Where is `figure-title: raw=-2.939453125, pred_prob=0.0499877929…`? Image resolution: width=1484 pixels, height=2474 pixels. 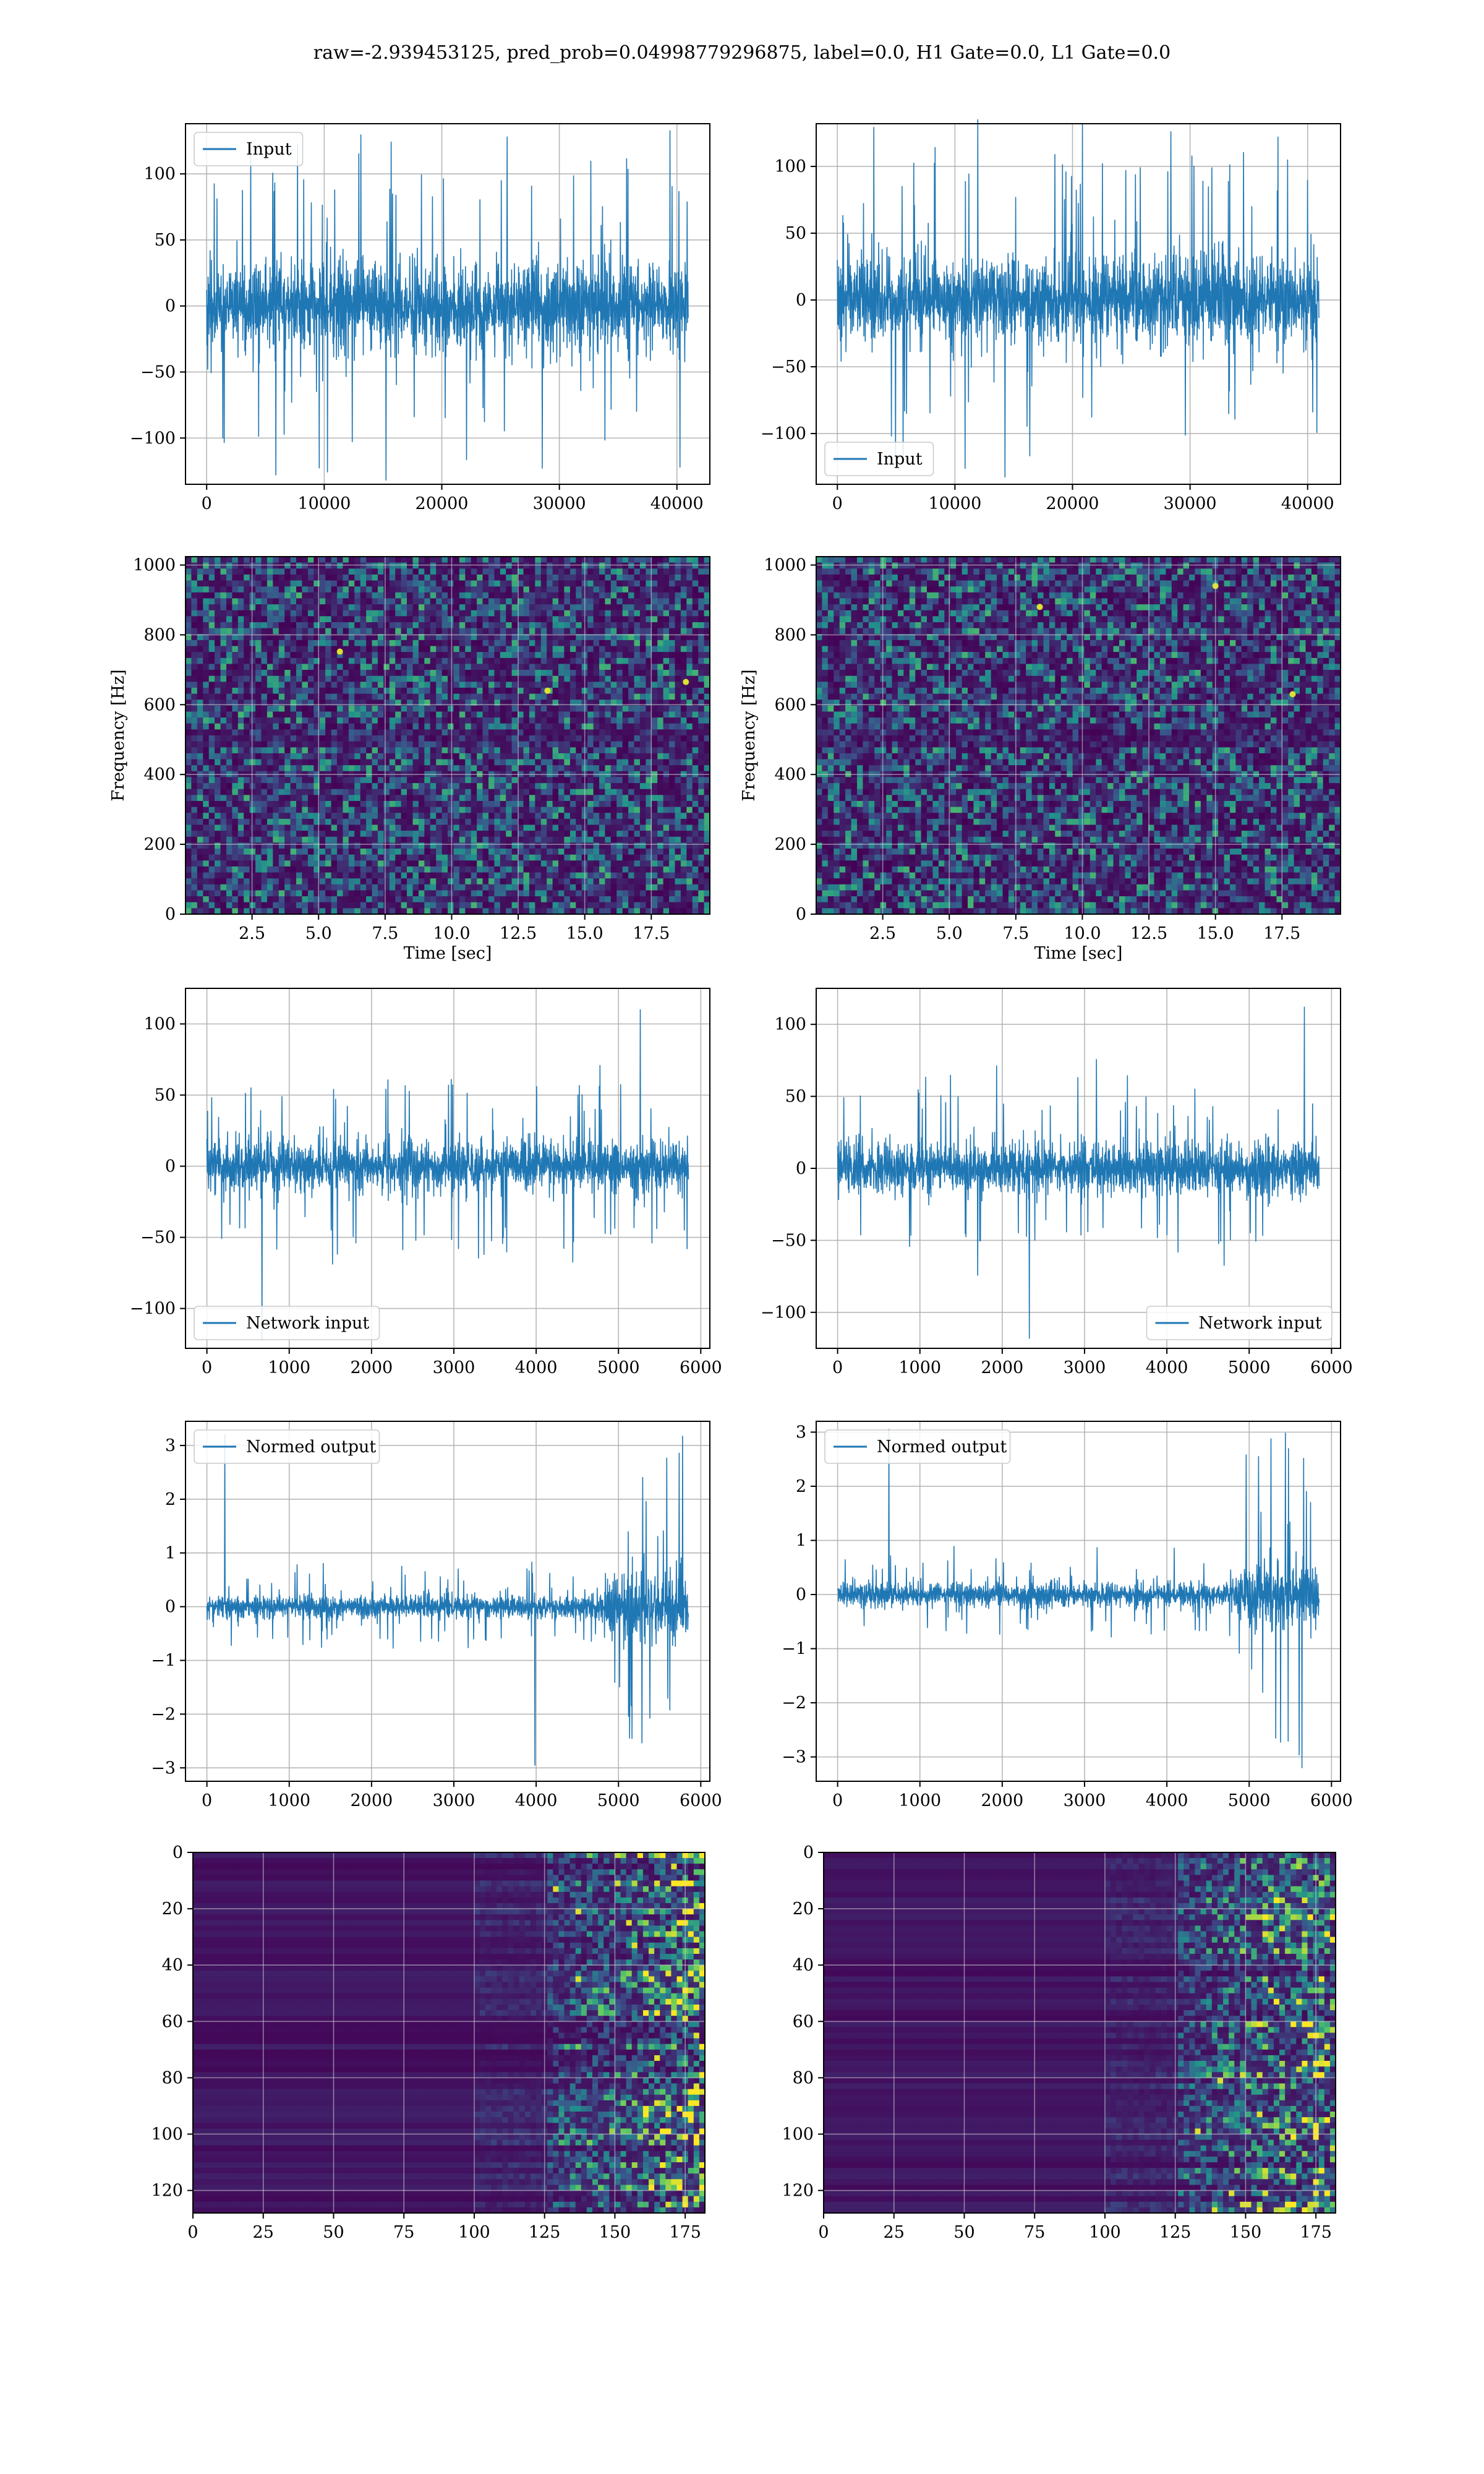
figure-title: raw=-2.939453125, pred_prob=0.0499877929… is located at coordinates (742, 53).